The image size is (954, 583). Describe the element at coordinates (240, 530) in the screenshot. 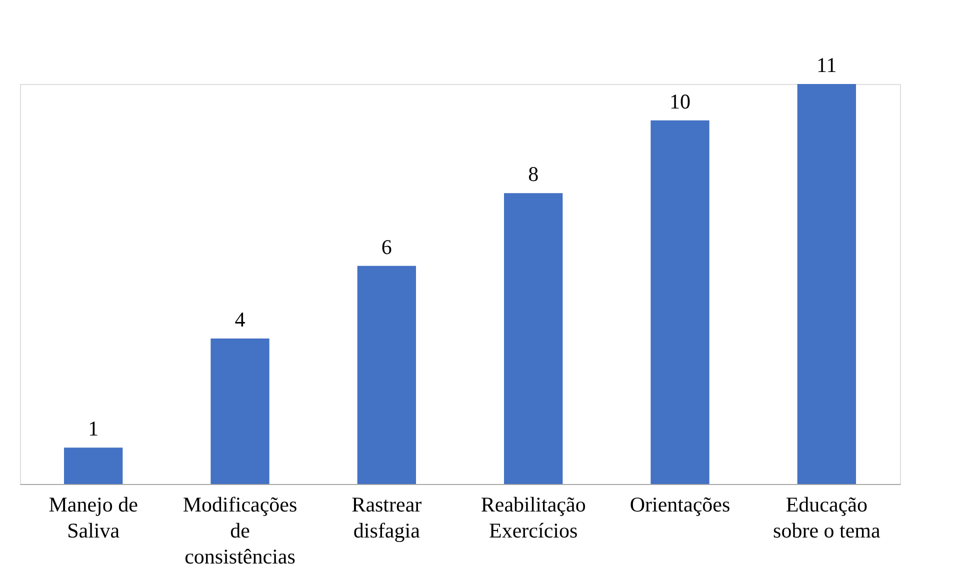

I see `x-tick-label: Modificações de consistências` at that location.